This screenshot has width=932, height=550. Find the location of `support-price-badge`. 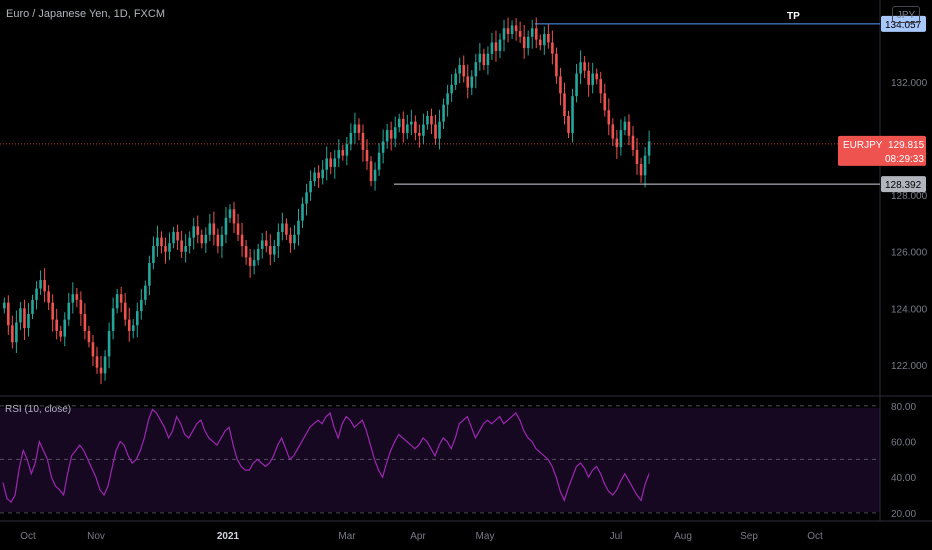

support-price-badge is located at coordinates (903, 184).